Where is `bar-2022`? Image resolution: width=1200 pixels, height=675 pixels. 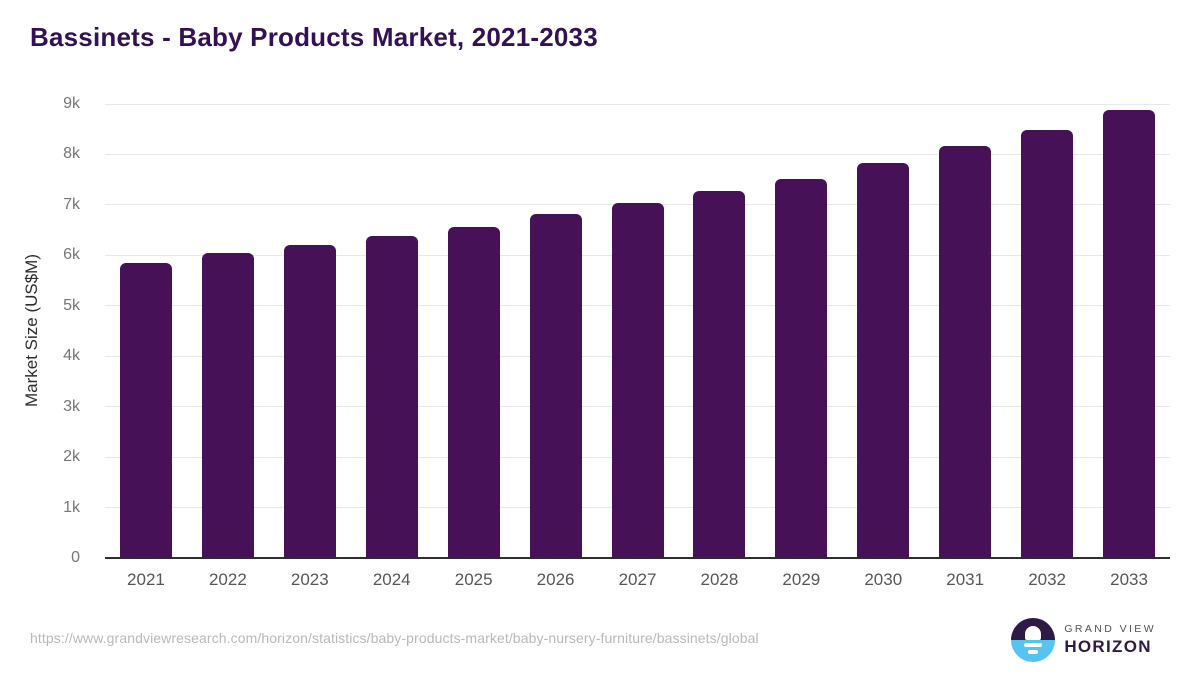 bar-2022 is located at coordinates (227, 405).